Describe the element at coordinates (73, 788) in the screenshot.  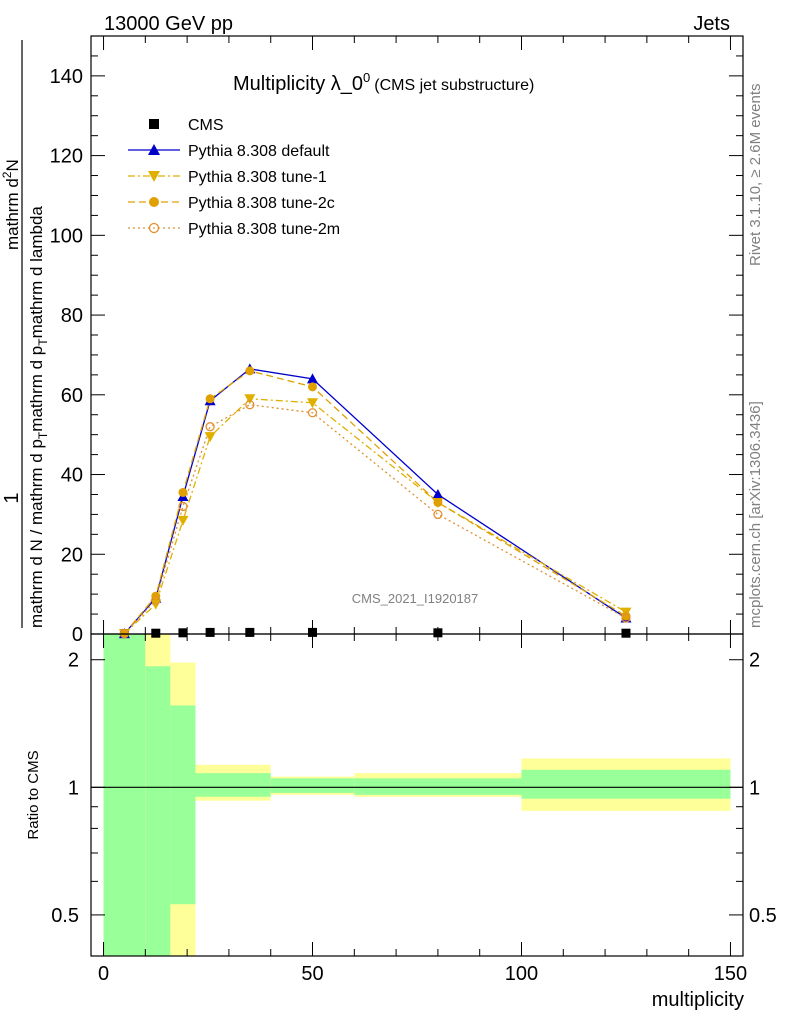
I see `ratio-ytick-label-left: 1` at that location.